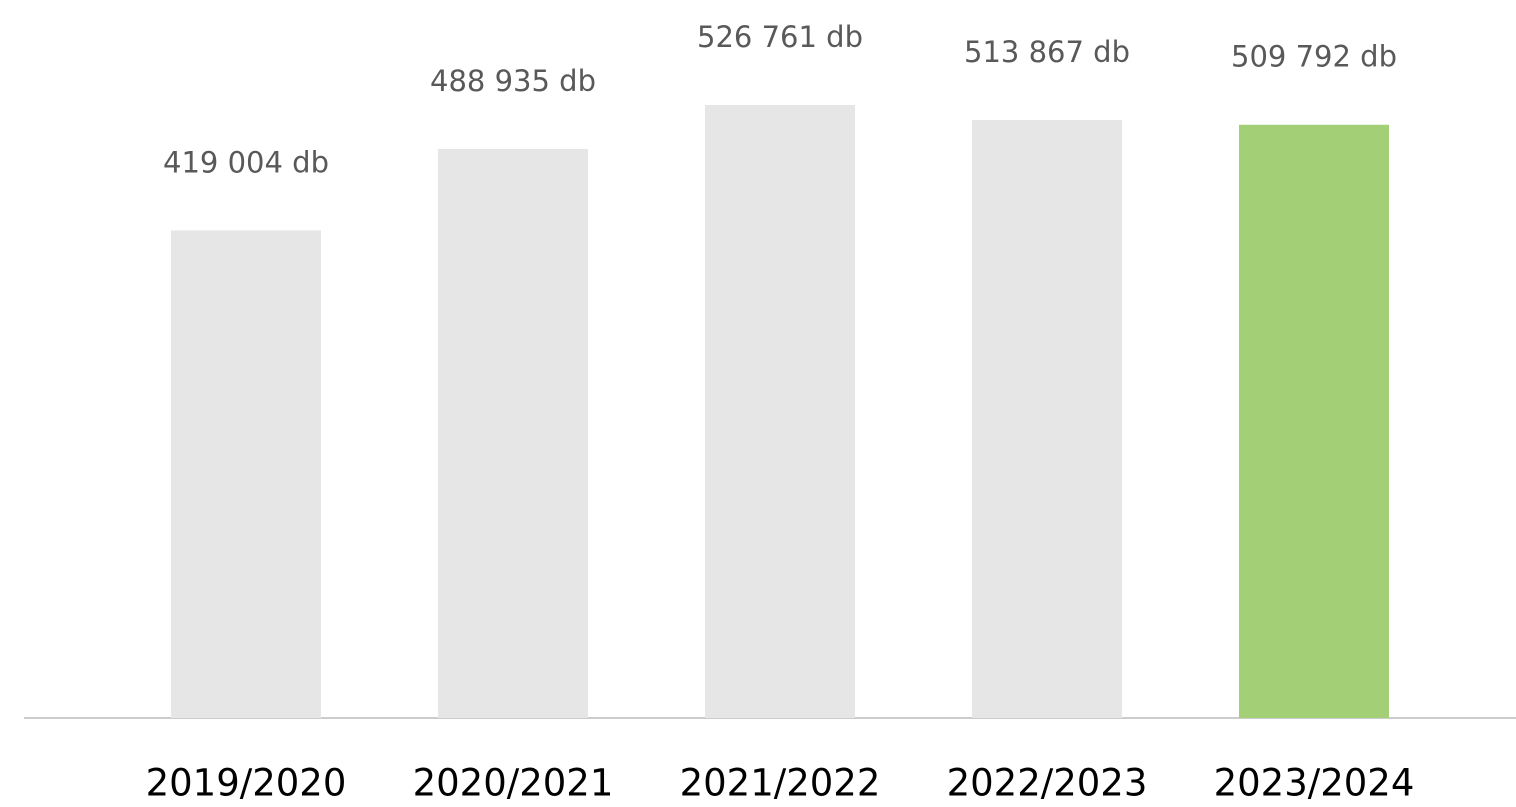  Describe the element at coordinates (1047, 52) in the screenshot. I see `value-label: 513 867 db` at that location.